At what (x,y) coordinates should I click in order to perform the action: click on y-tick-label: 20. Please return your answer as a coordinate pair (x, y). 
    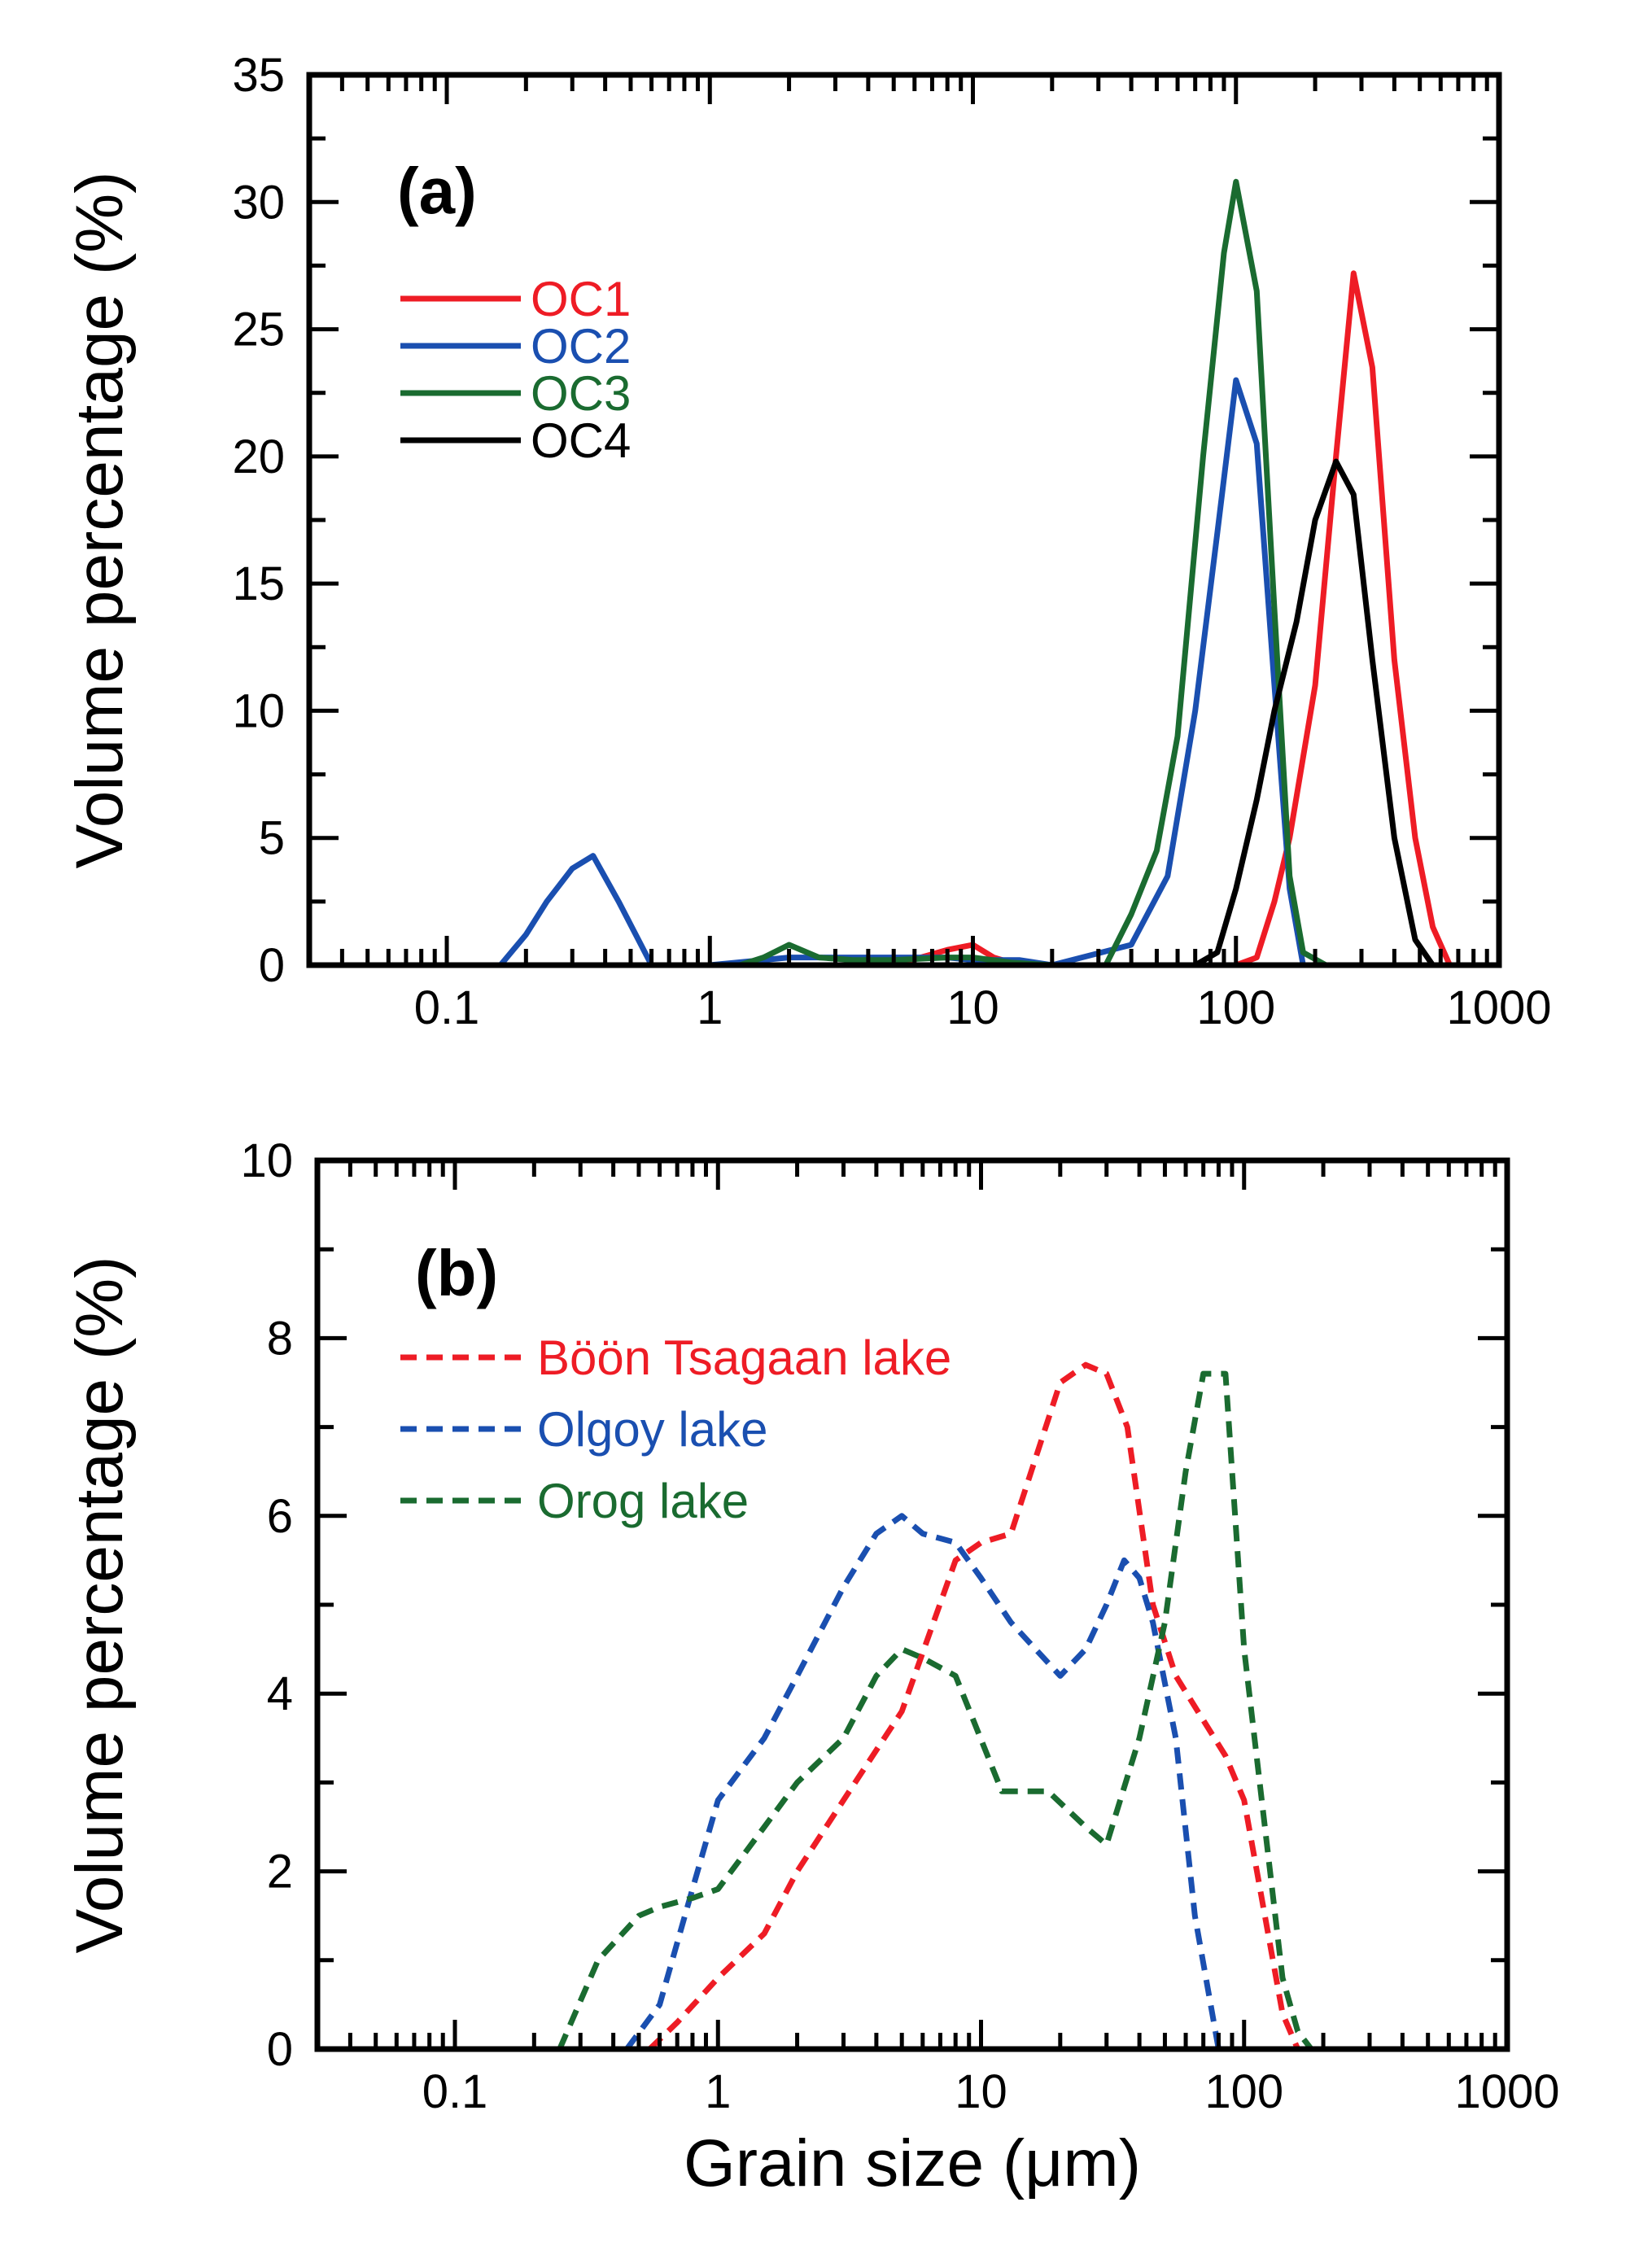
    Looking at the image, I should click on (258, 457).